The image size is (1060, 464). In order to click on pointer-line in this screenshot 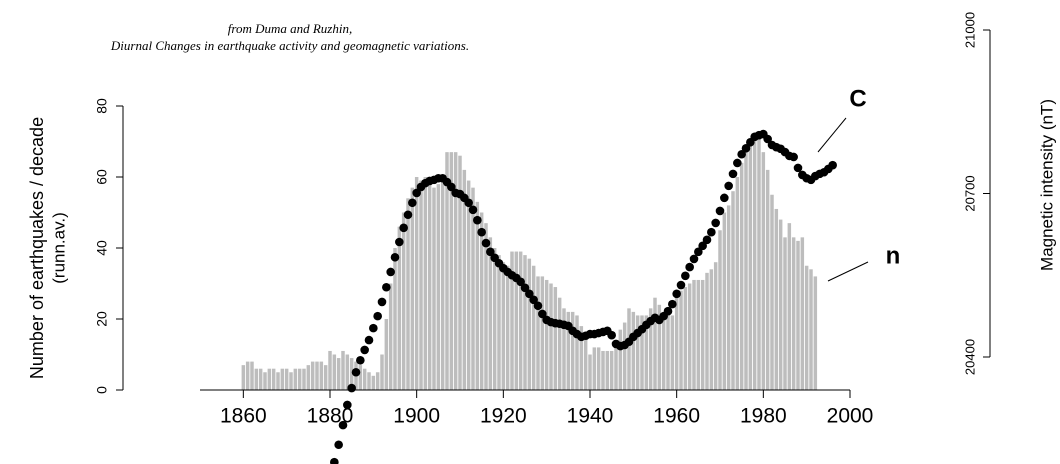, I will do `click(848, 271)`.